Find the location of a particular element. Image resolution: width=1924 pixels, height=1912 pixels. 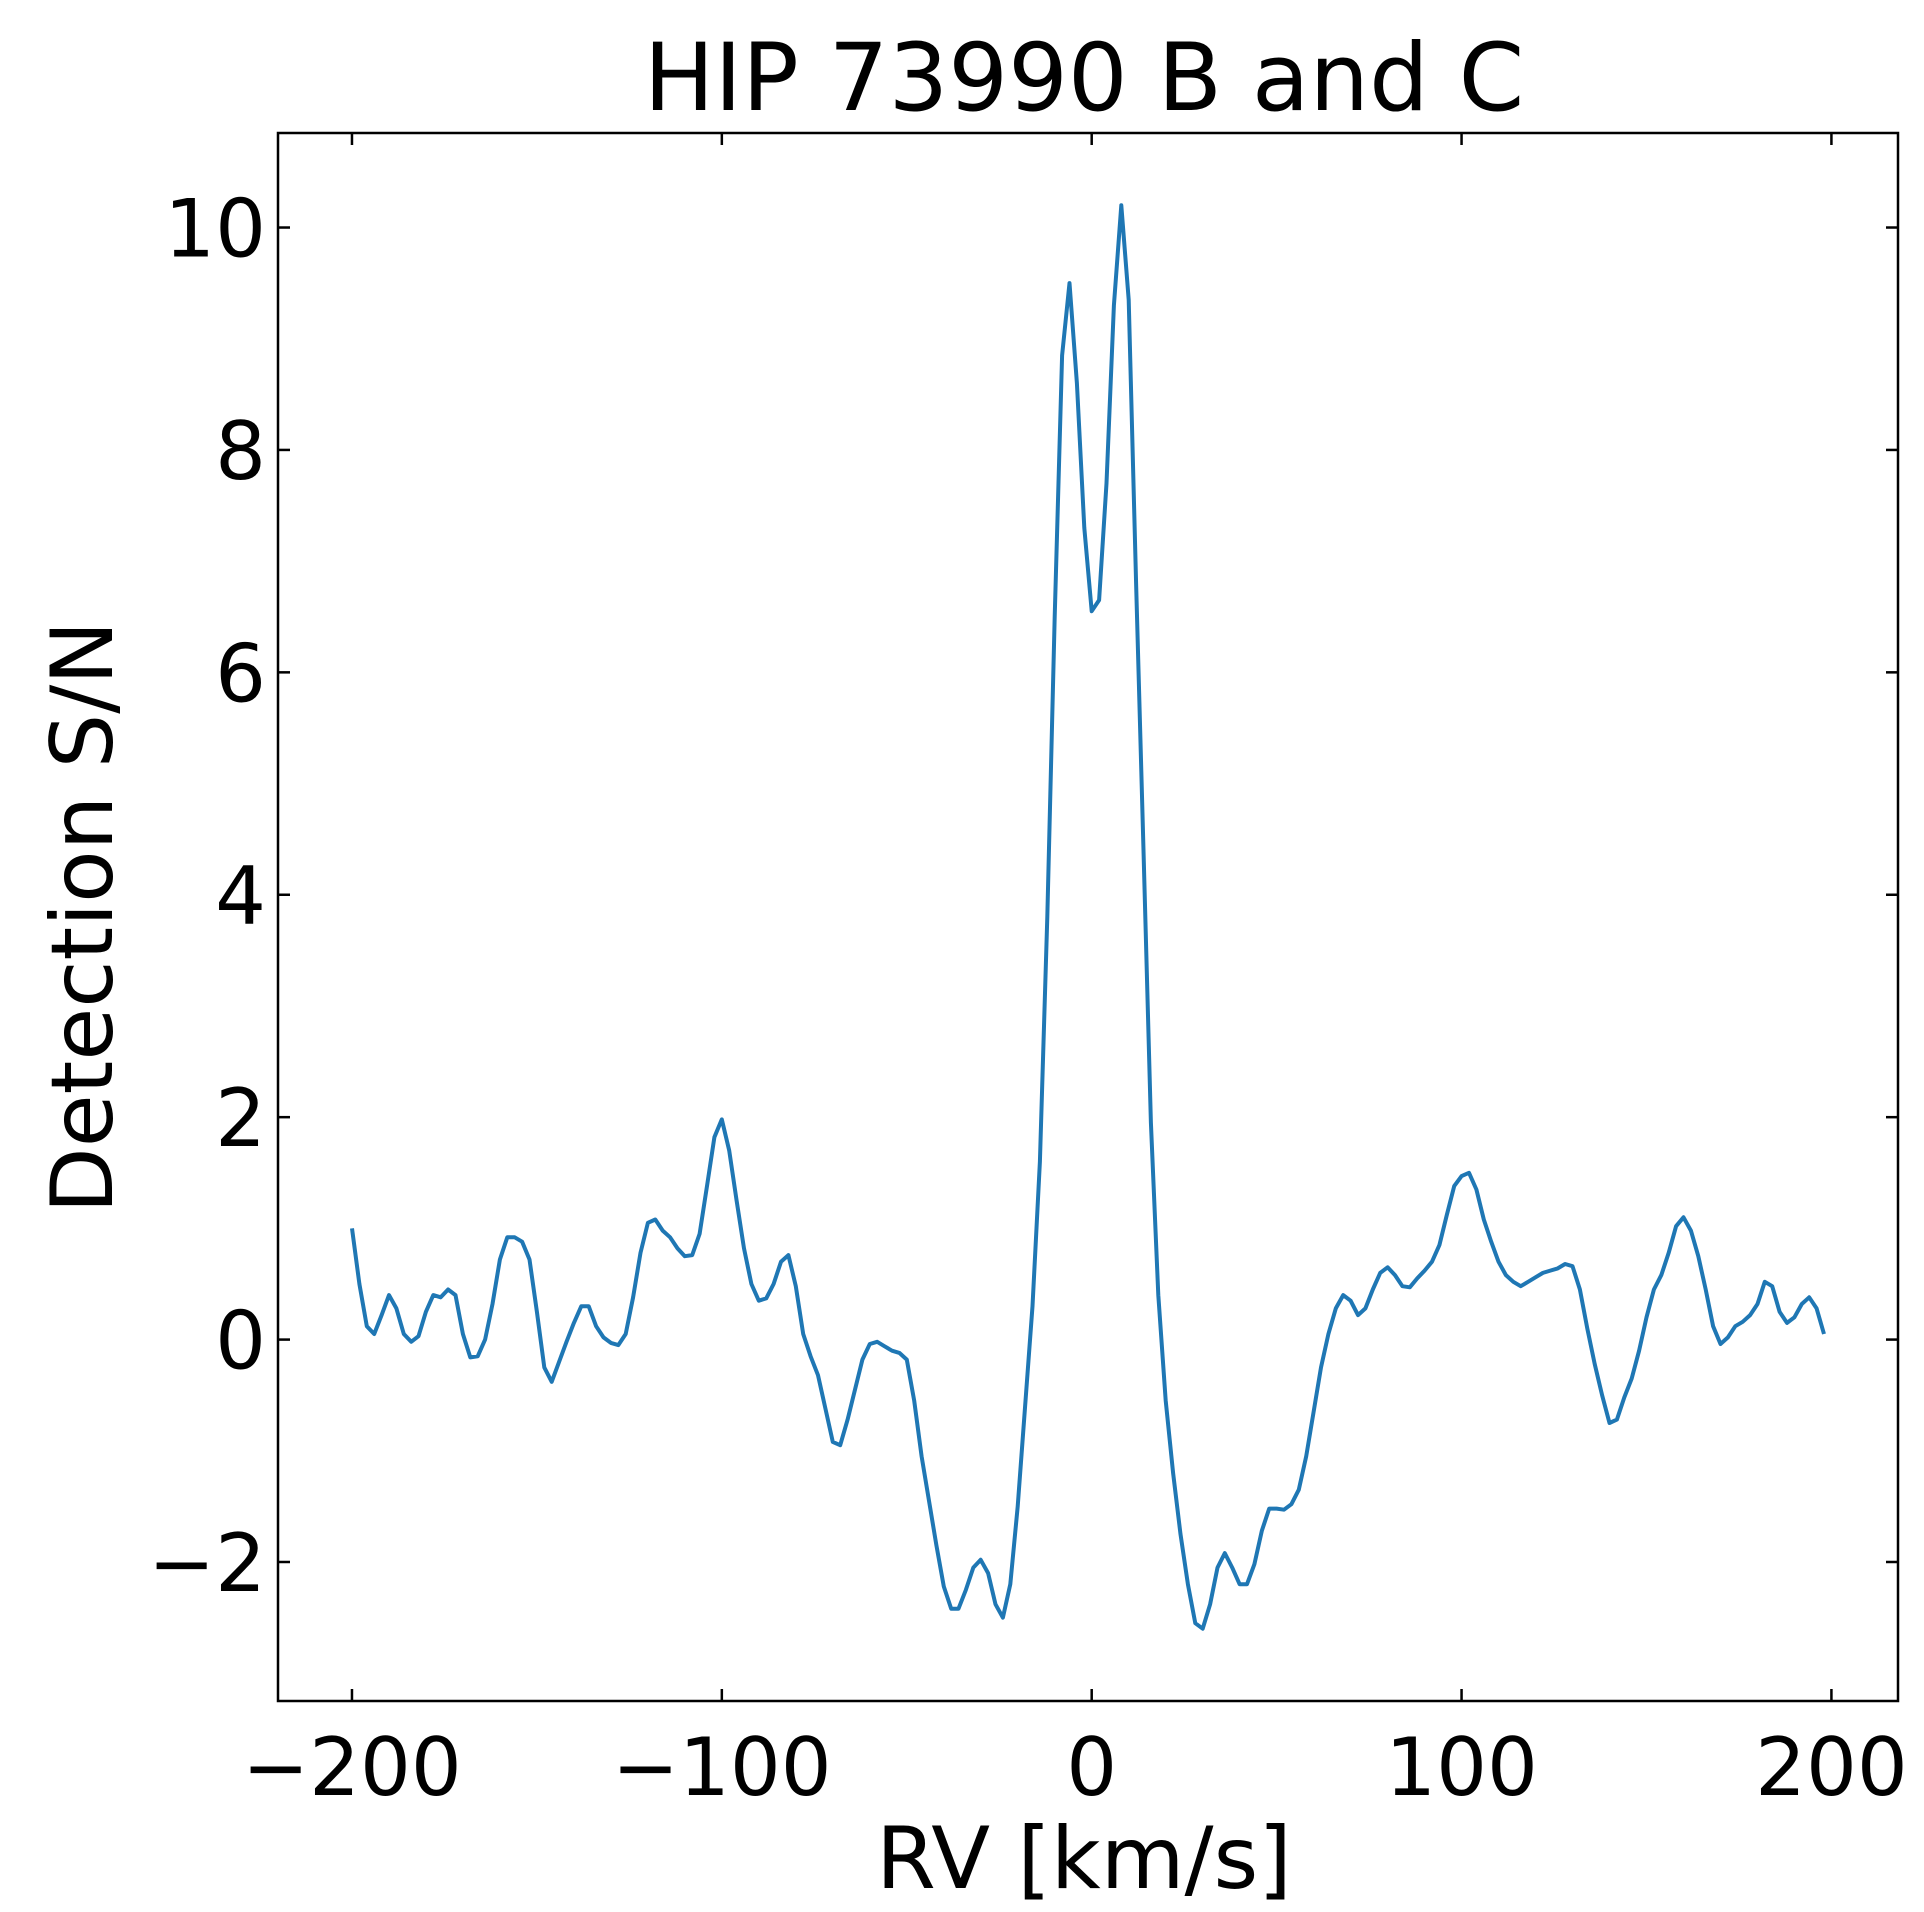

y-tick-label: 6 is located at coordinates (240, 673).